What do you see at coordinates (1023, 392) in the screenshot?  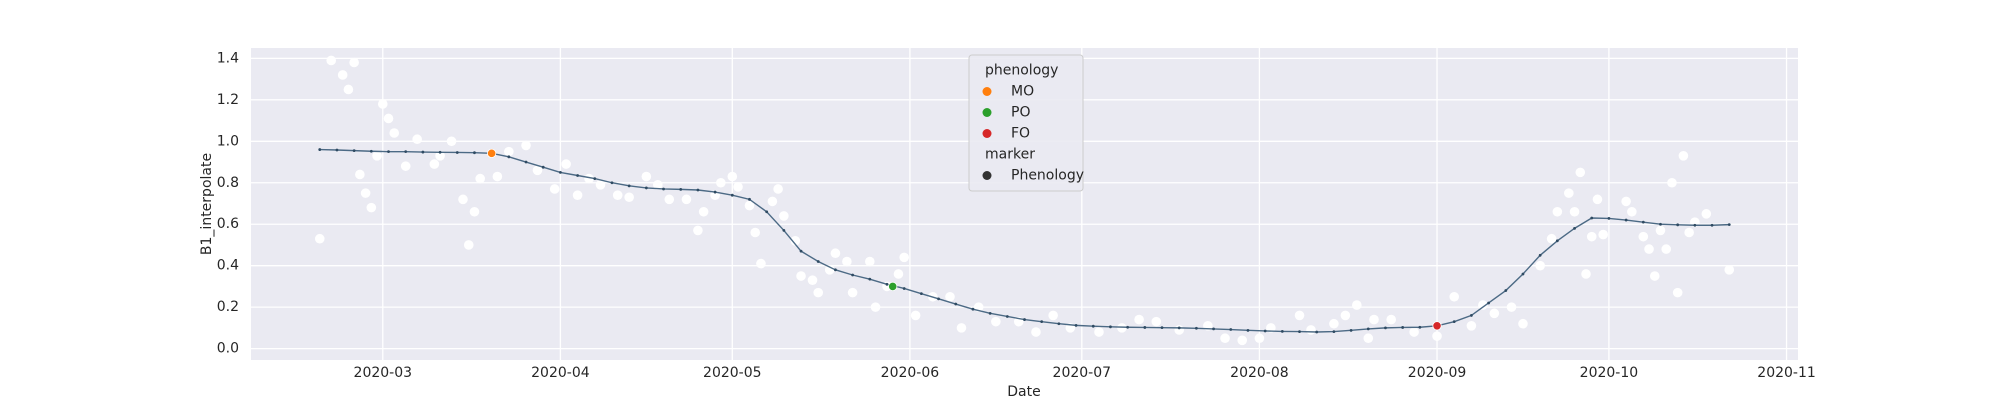 I see `x-axis-label: Date` at bounding box center [1023, 392].